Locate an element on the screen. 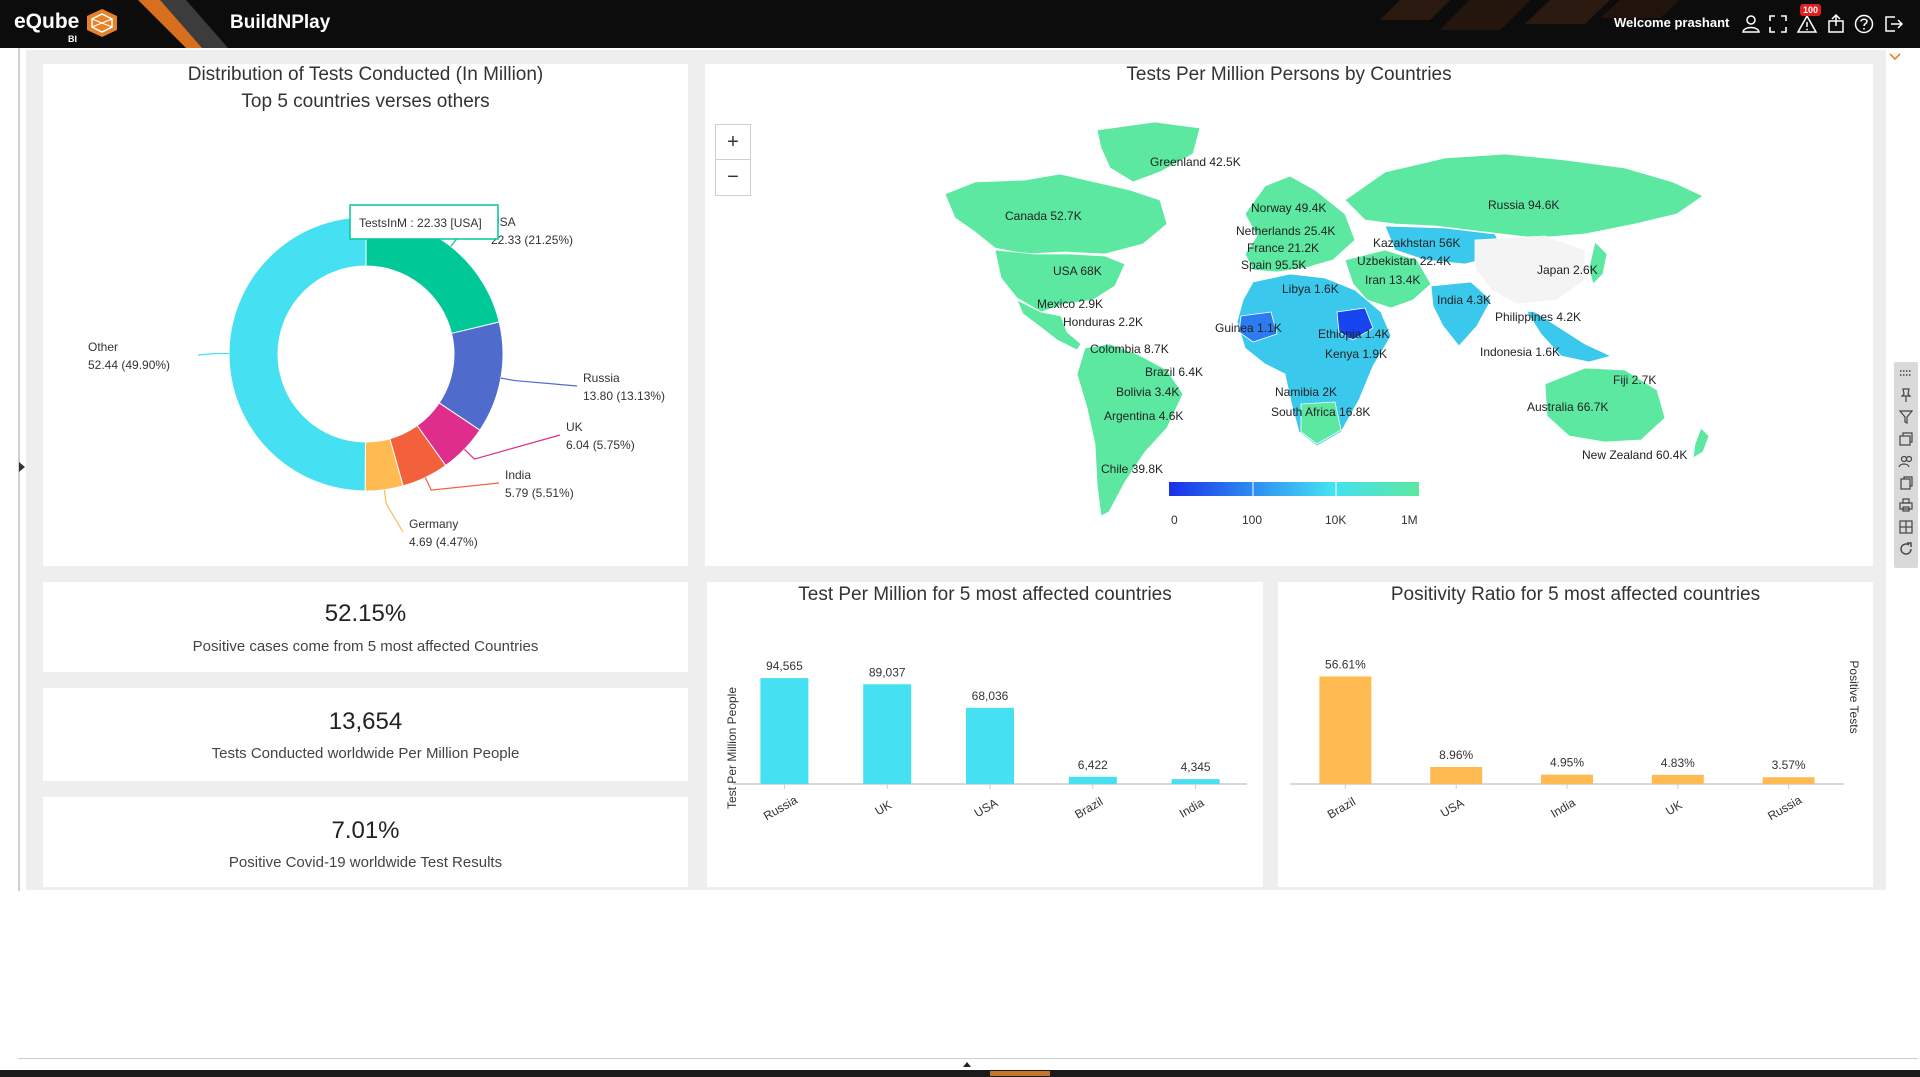 The width and height of the screenshot is (1920, 1077). donut-title-line2: Top 5 countries verses others is located at coordinates (365, 101).